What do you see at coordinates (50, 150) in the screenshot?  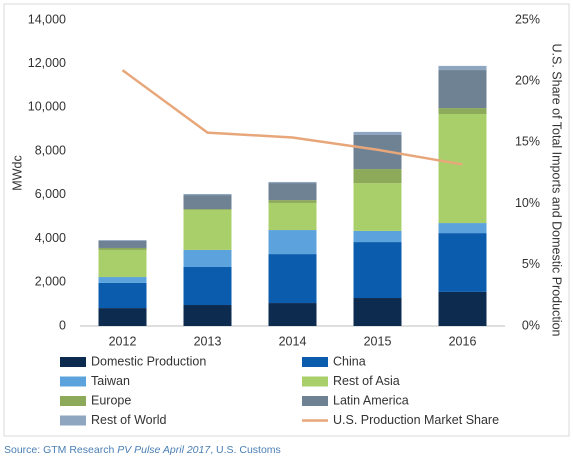 I see `y-tick-label: 8,000` at bounding box center [50, 150].